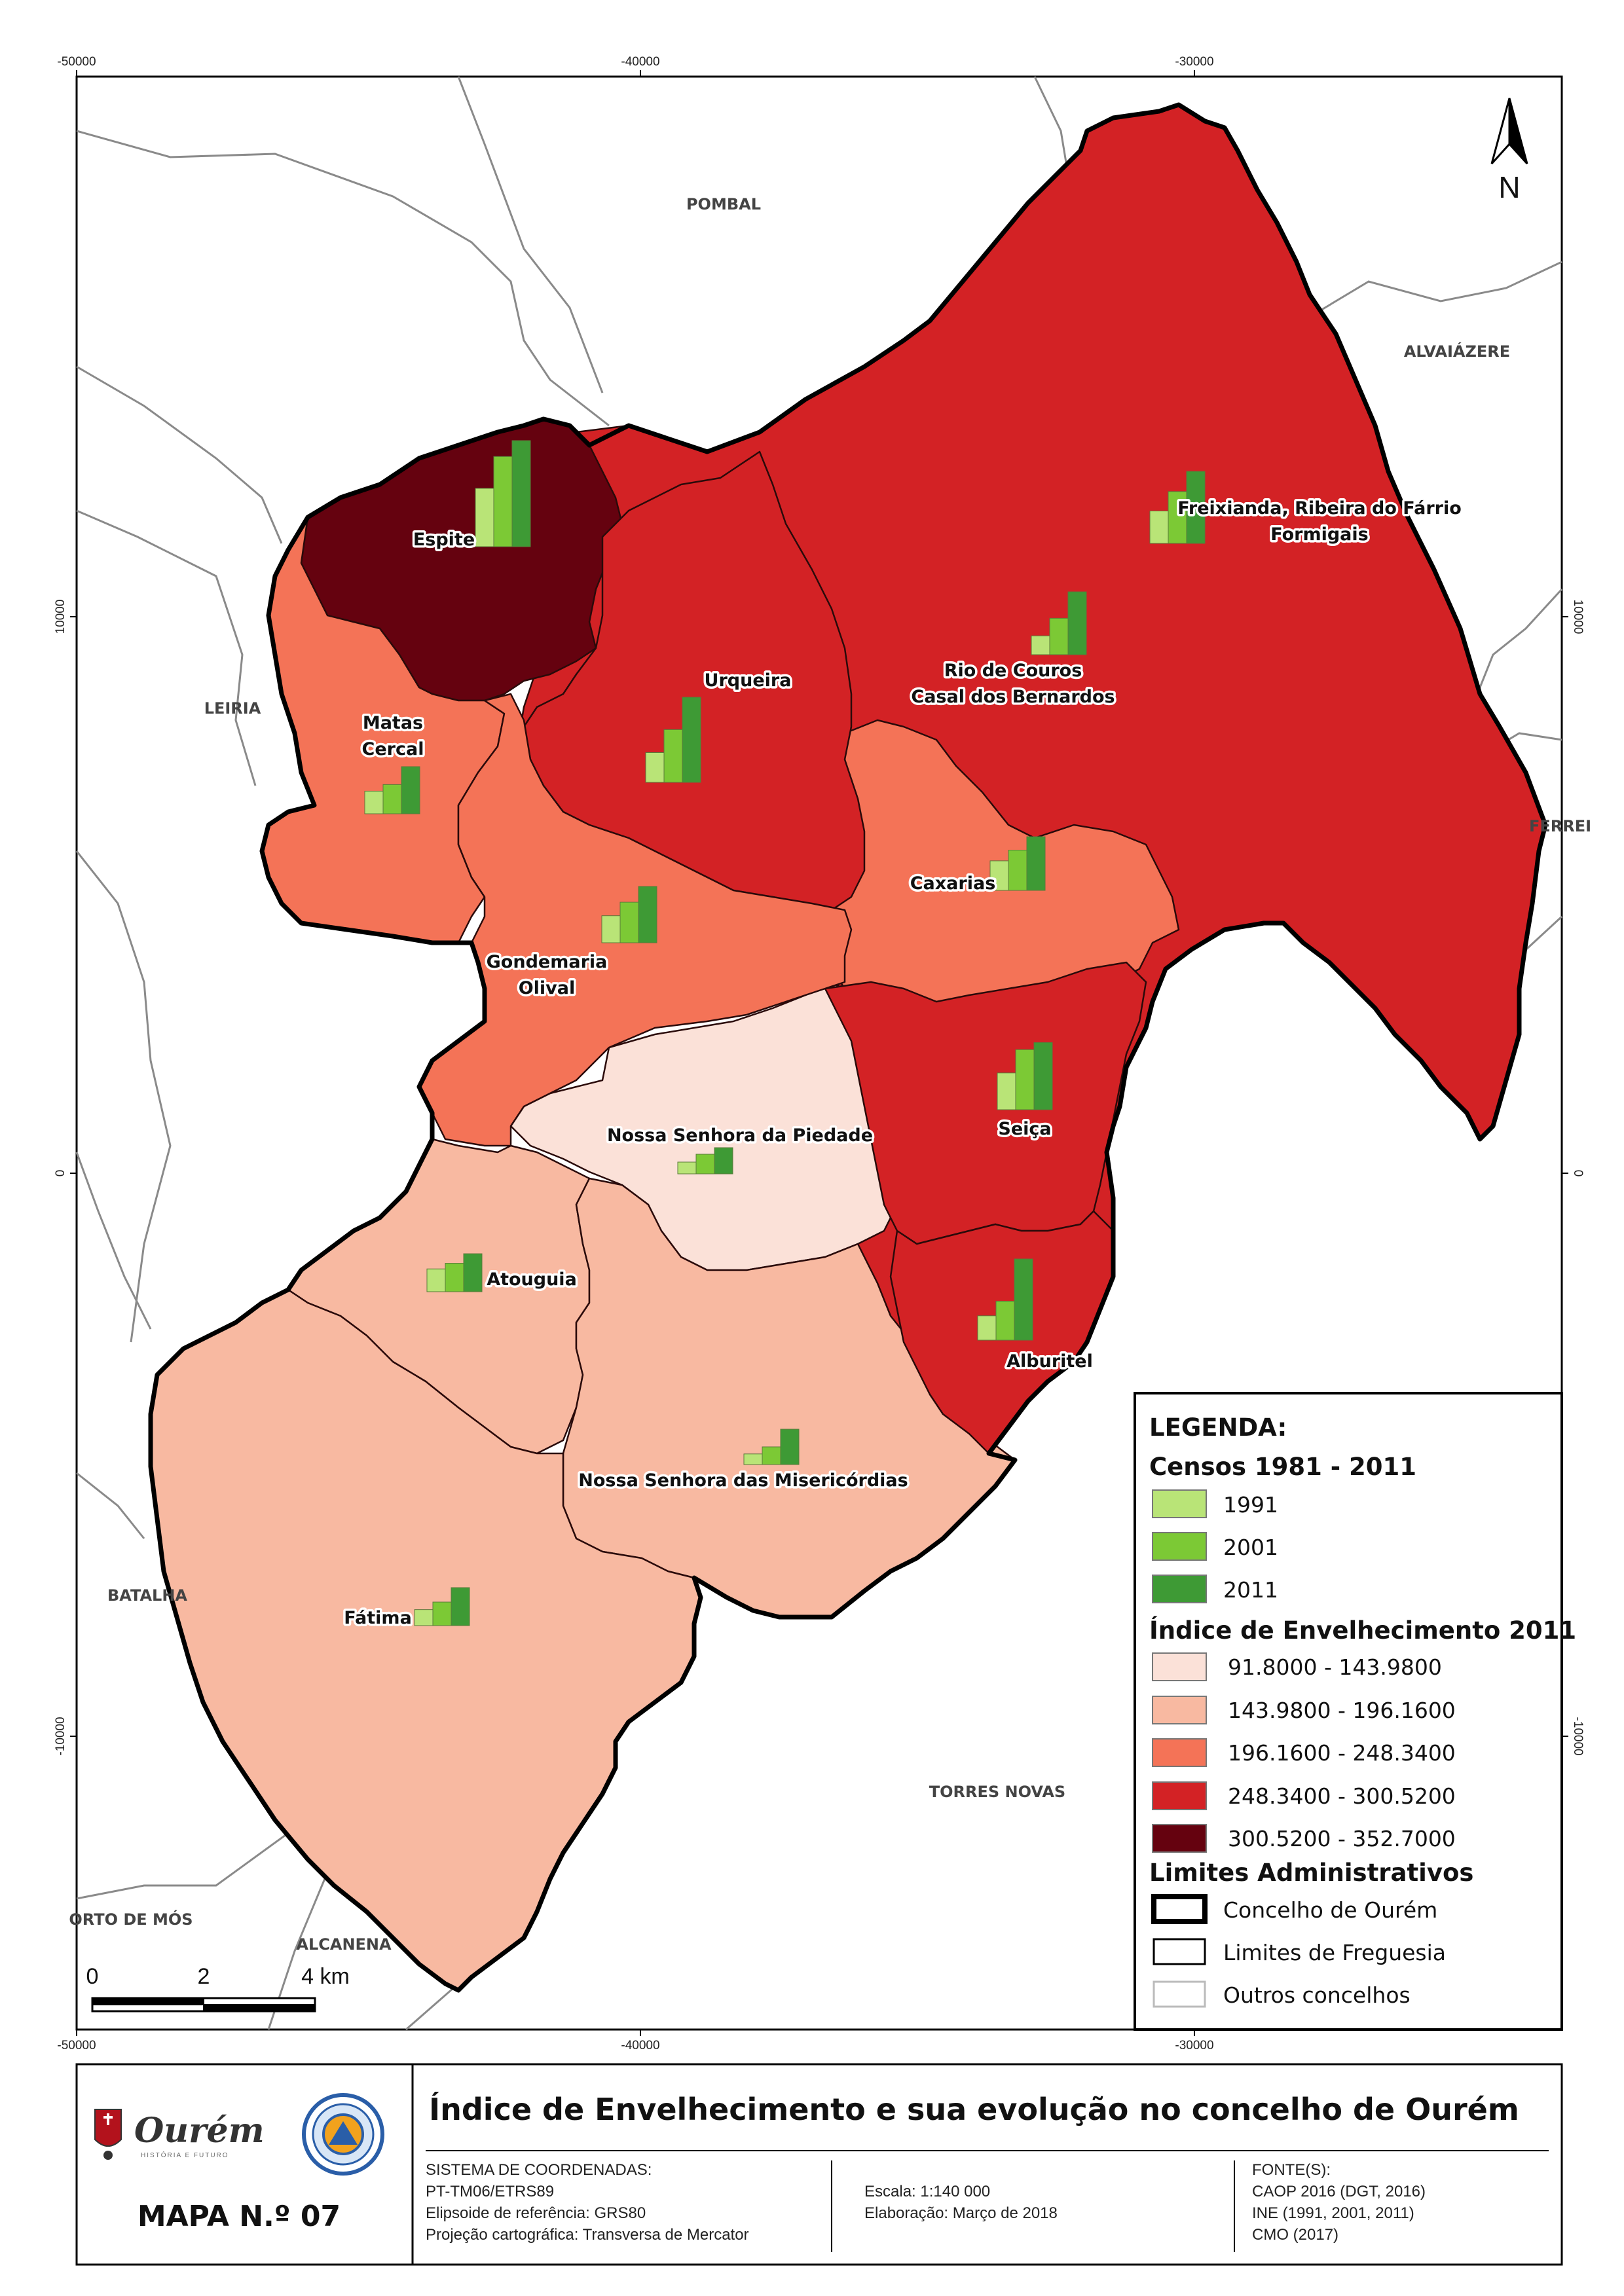 The image size is (1624, 2296). I want to click on scale-text: Escala: 1:140 000, so click(927, 2191).